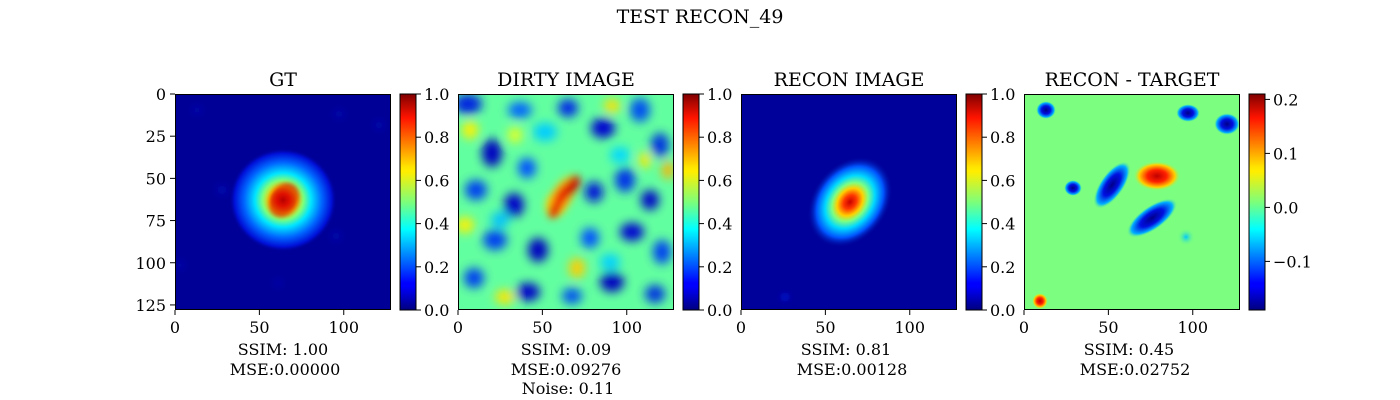 The height and width of the screenshot is (400, 1400). What do you see at coordinates (700, 17) in the screenshot?
I see `figure-title: TEST RECON_49` at bounding box center [700, 17].